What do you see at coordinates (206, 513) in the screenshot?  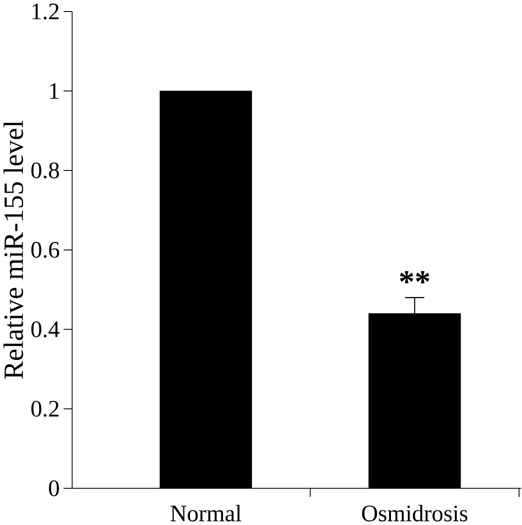 I see `x-tick-label: Normal` at bounding box center [206, 513].